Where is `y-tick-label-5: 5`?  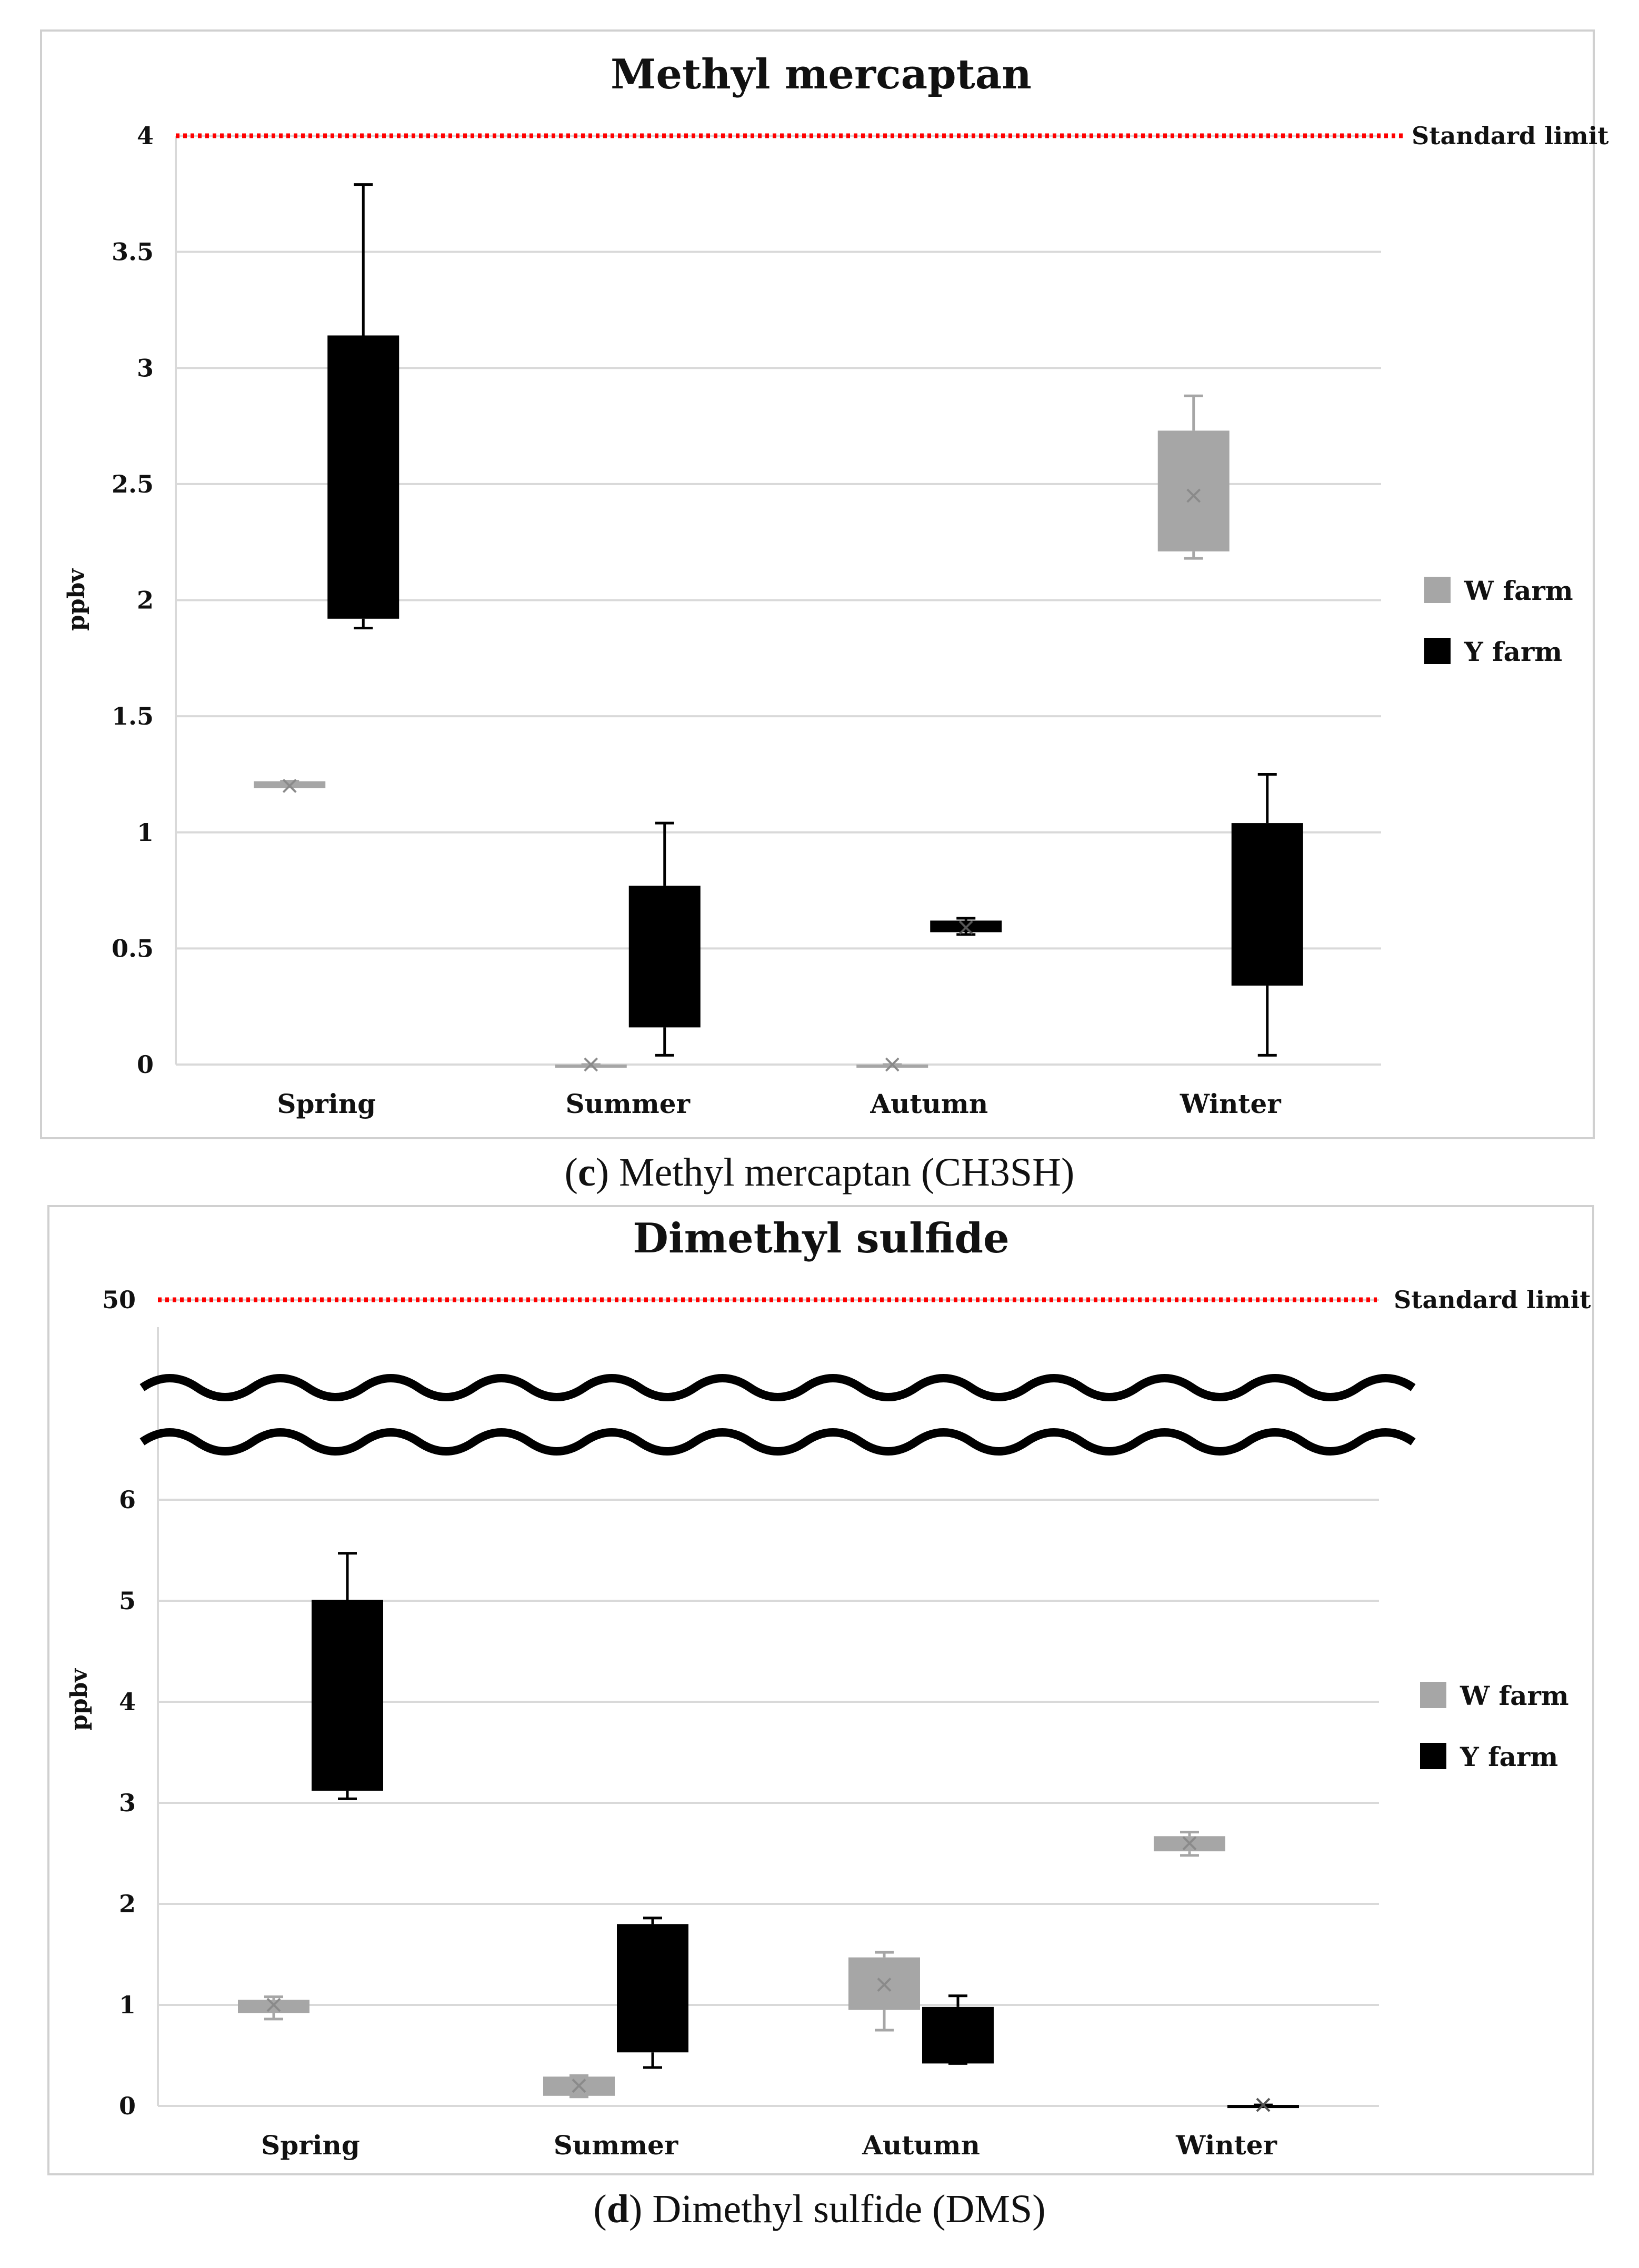
y-tick-label-5: 5 is located at coordinates (128, 1601).